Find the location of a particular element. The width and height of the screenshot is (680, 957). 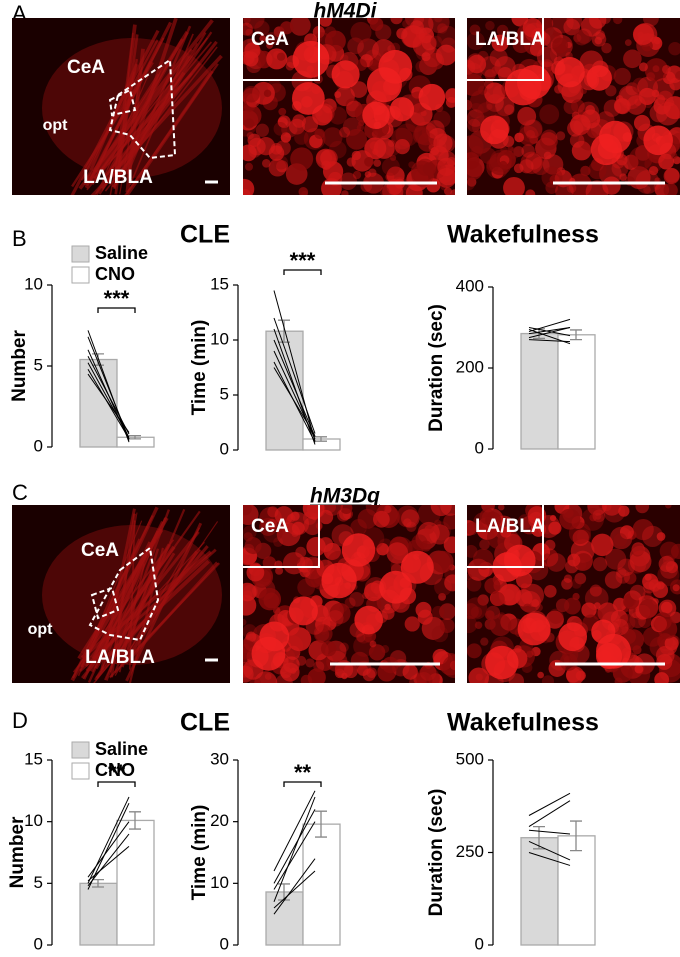

image-row-title: hM3Dq is located at coordinates (345, 496).